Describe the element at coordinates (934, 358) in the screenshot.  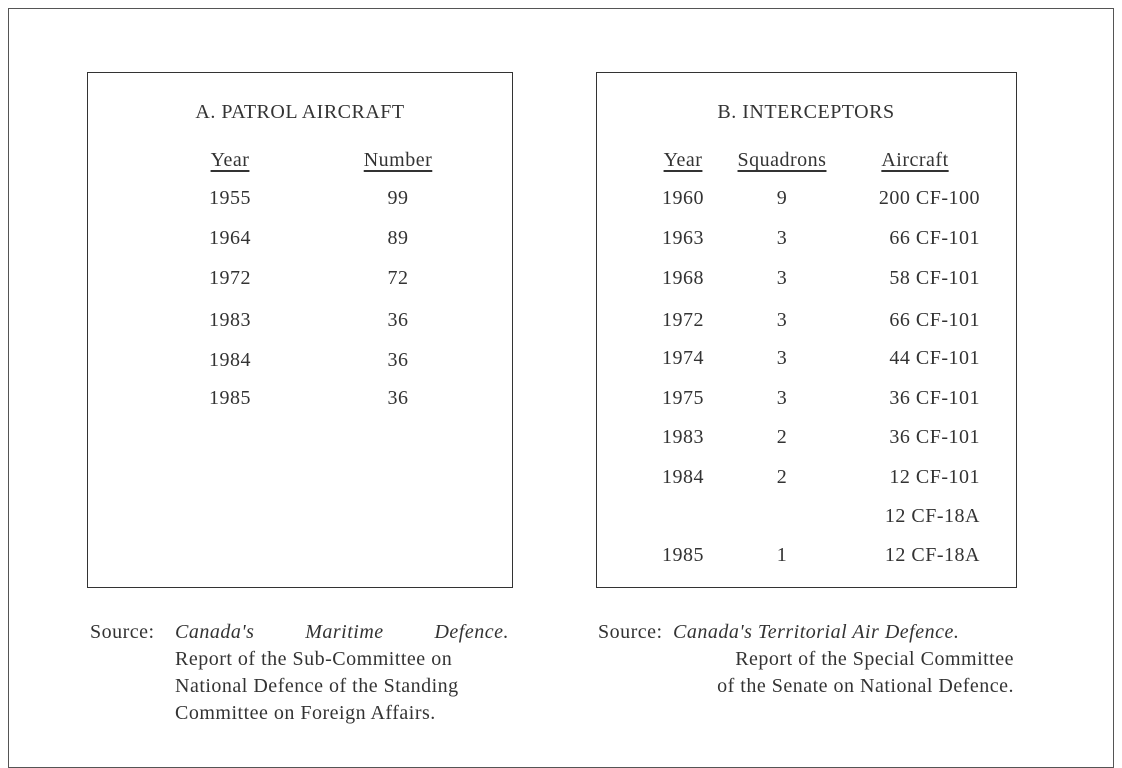
I see `table-cell: 44 CF-101` at that location.